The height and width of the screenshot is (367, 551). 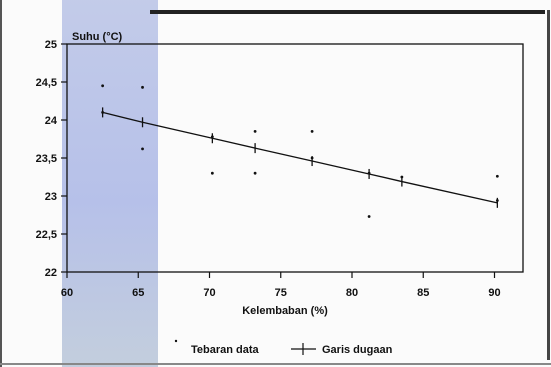 What do you see at coordinates (275, 364) in the screenshot?
I see `frame-bottom-border` at bounding box center [275, 364].